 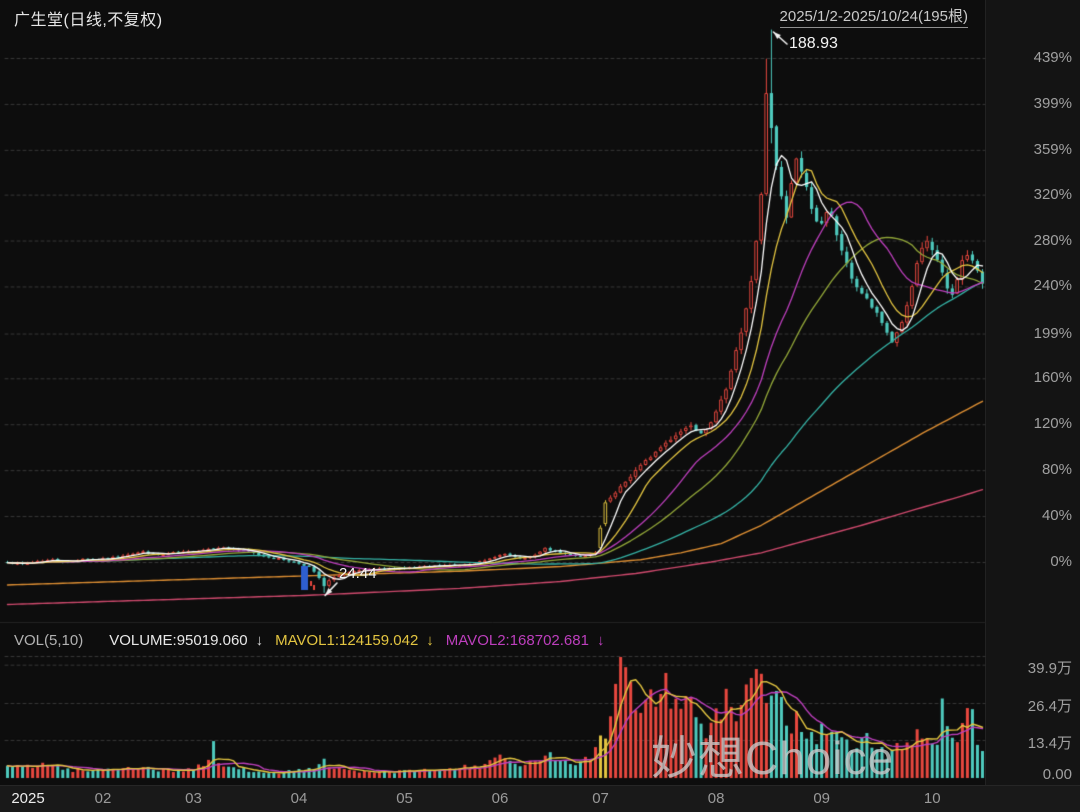 I want to click on mavol1-value-label: MAVOL1:124159.042, so click(x=347, y=640).